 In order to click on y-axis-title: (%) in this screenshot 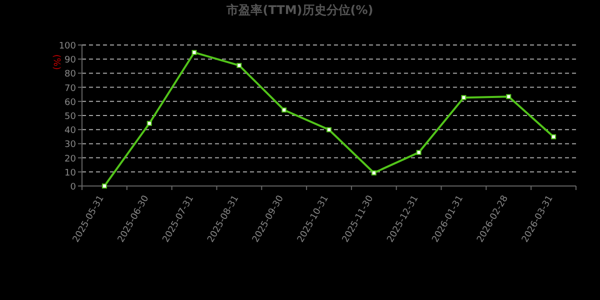, I will do `click(56, 62)`.